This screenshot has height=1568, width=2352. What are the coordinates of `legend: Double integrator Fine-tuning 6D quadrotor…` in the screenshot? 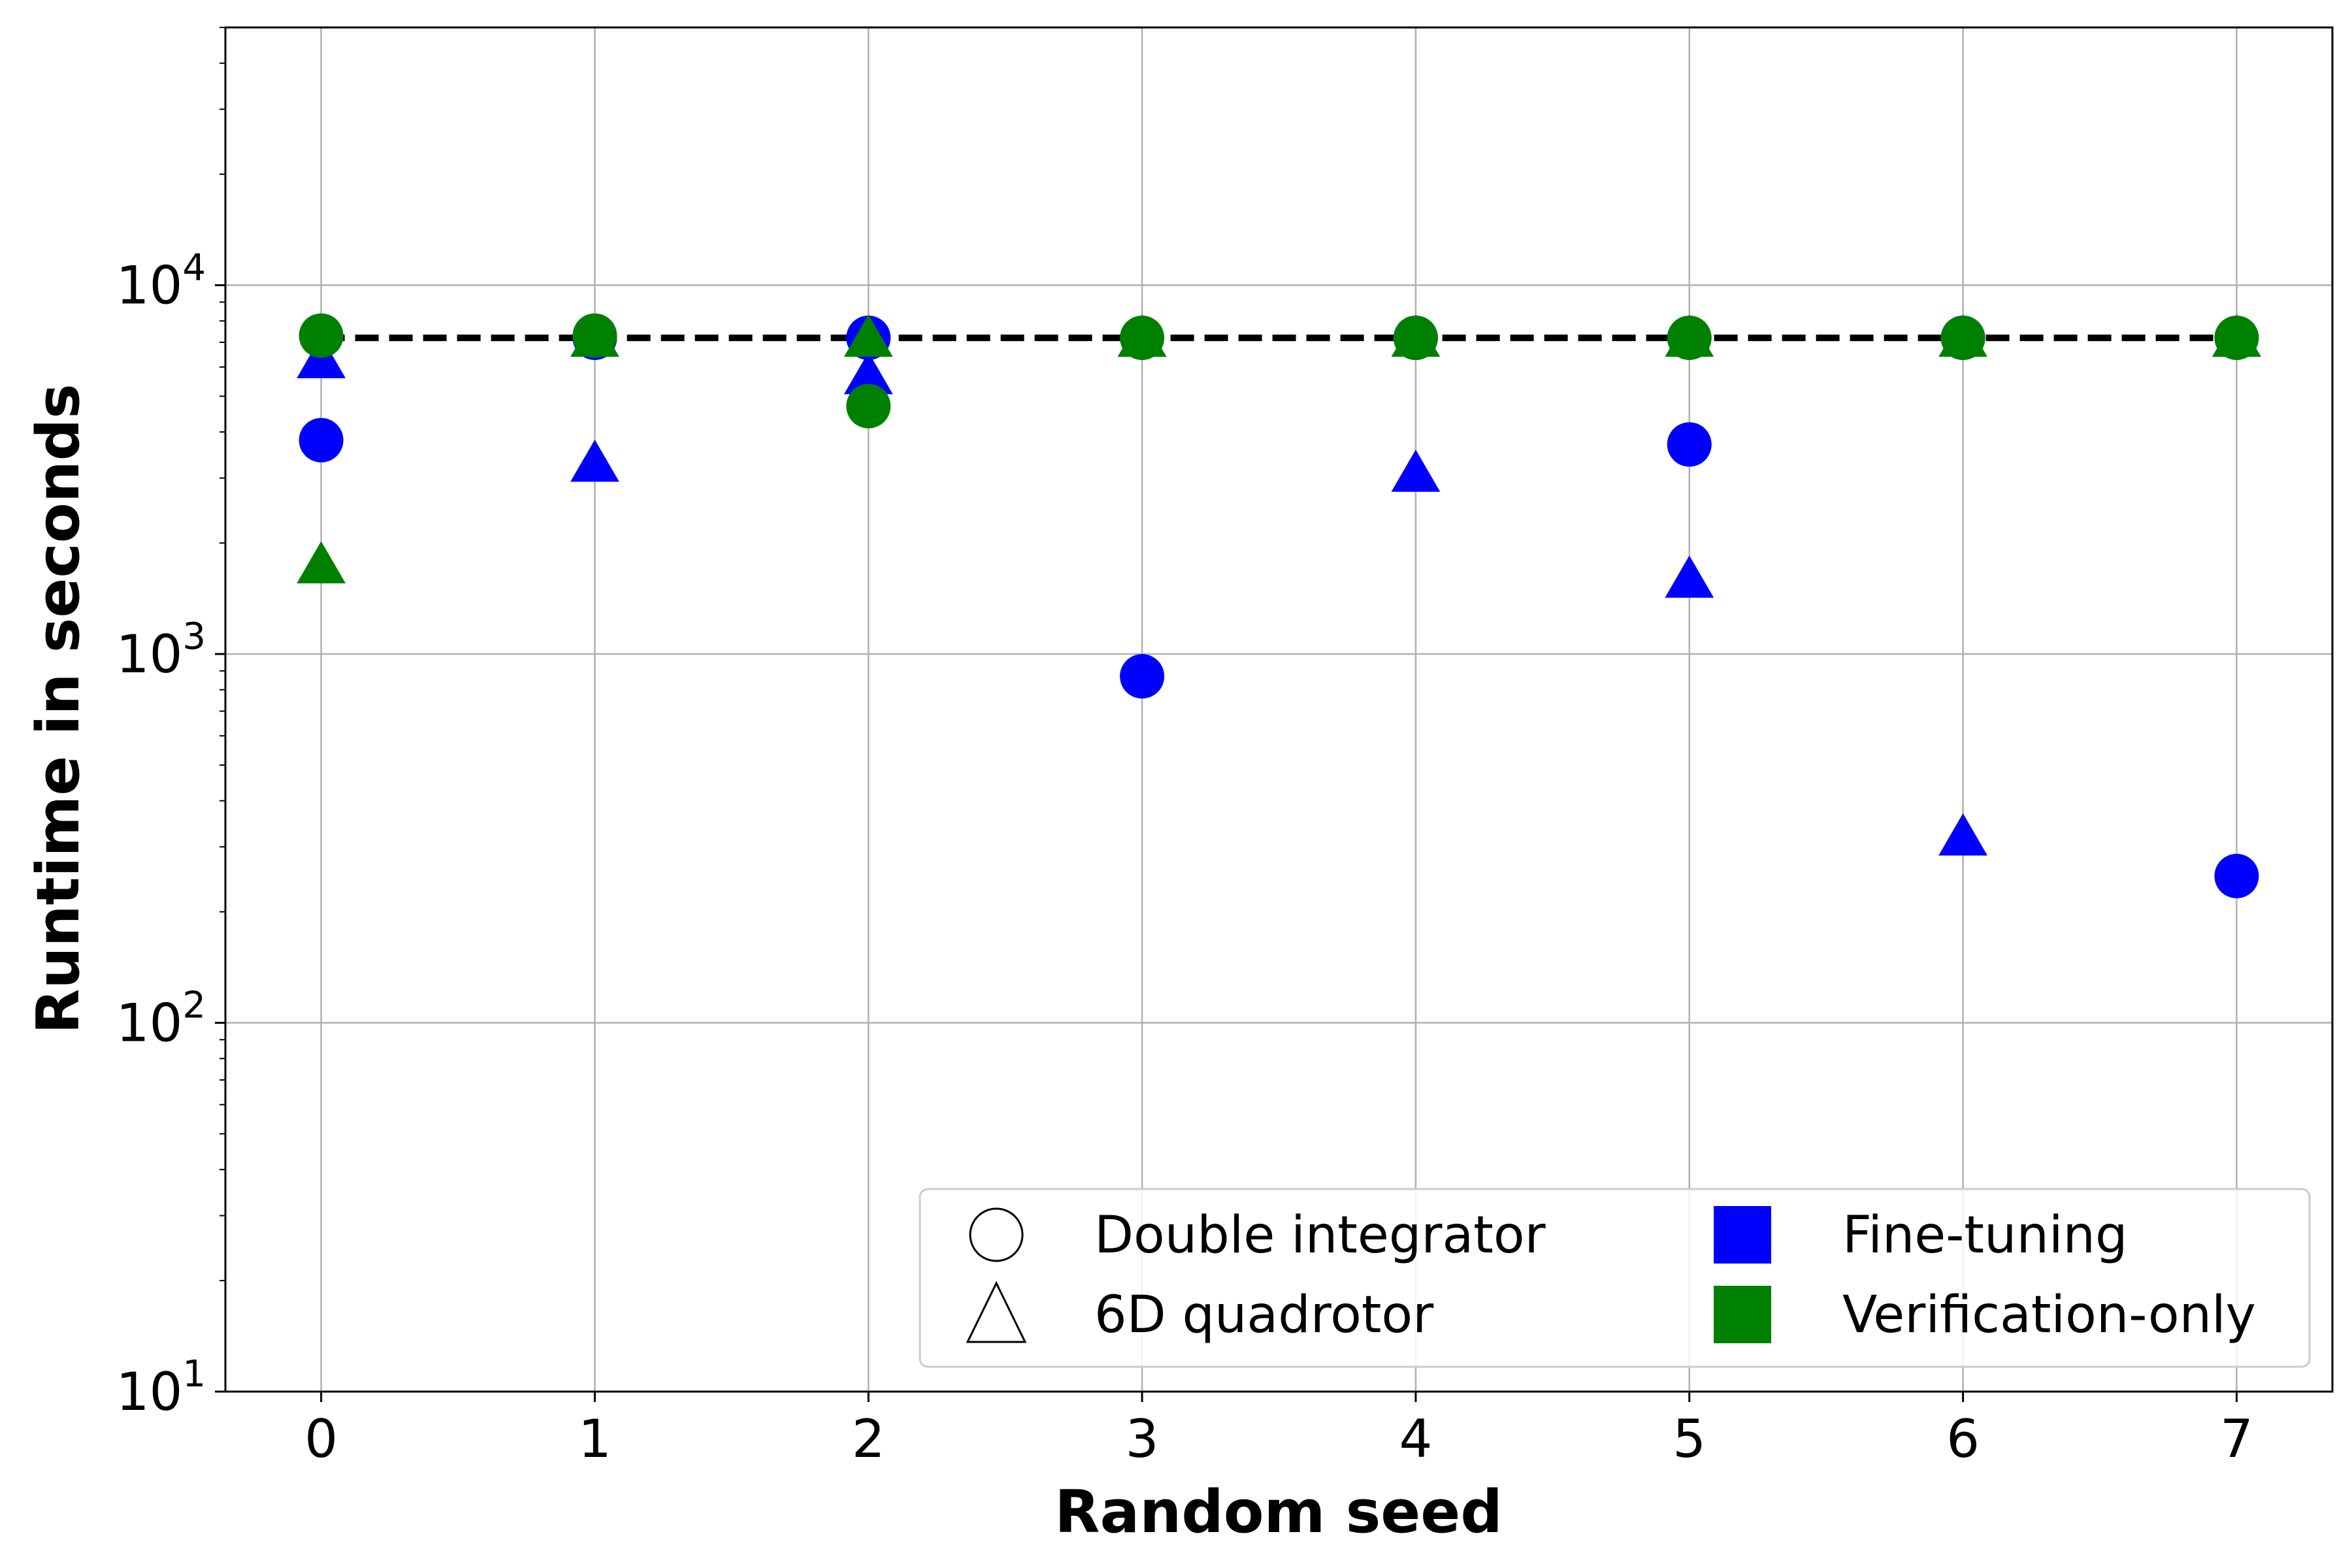 It's located at (1615, 1278).